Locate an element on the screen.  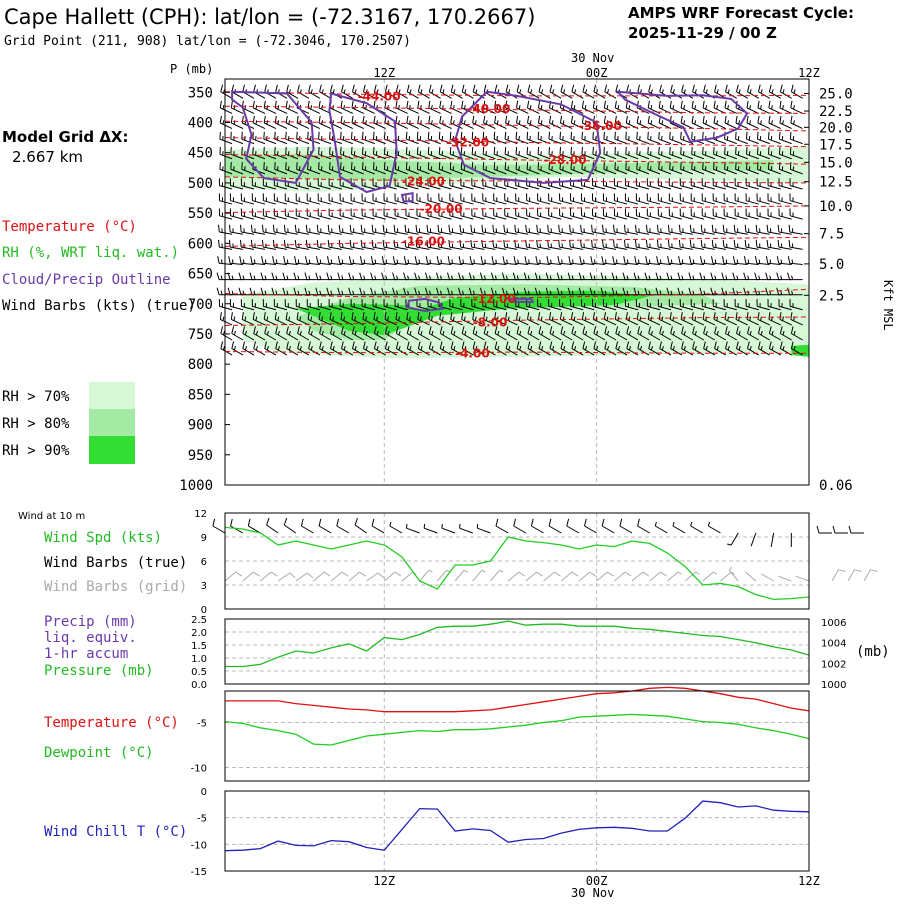
height-tick-5: 12.5 is located at coordinates (836, 183).